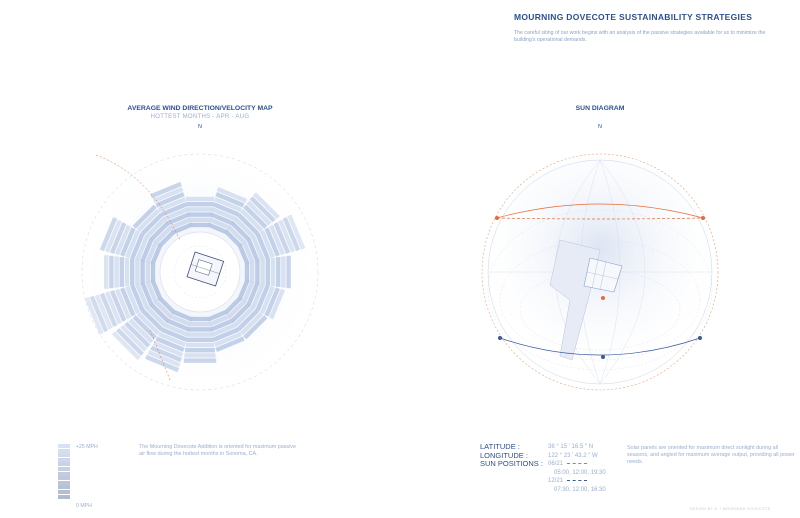 This screenshot has width=800, height=518. I want to click on winter-line-key, so click(577, 480).